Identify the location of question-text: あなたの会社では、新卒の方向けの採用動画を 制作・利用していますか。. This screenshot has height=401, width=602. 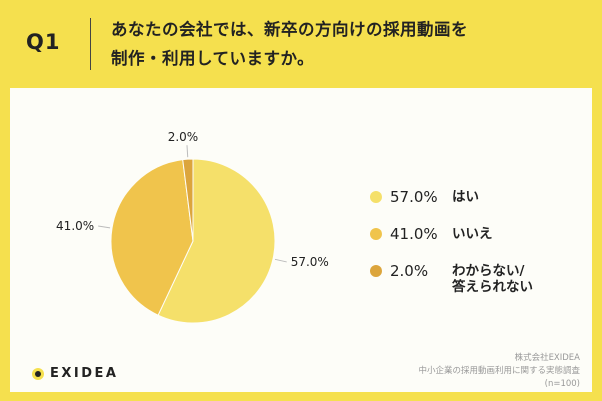
(346, 44).